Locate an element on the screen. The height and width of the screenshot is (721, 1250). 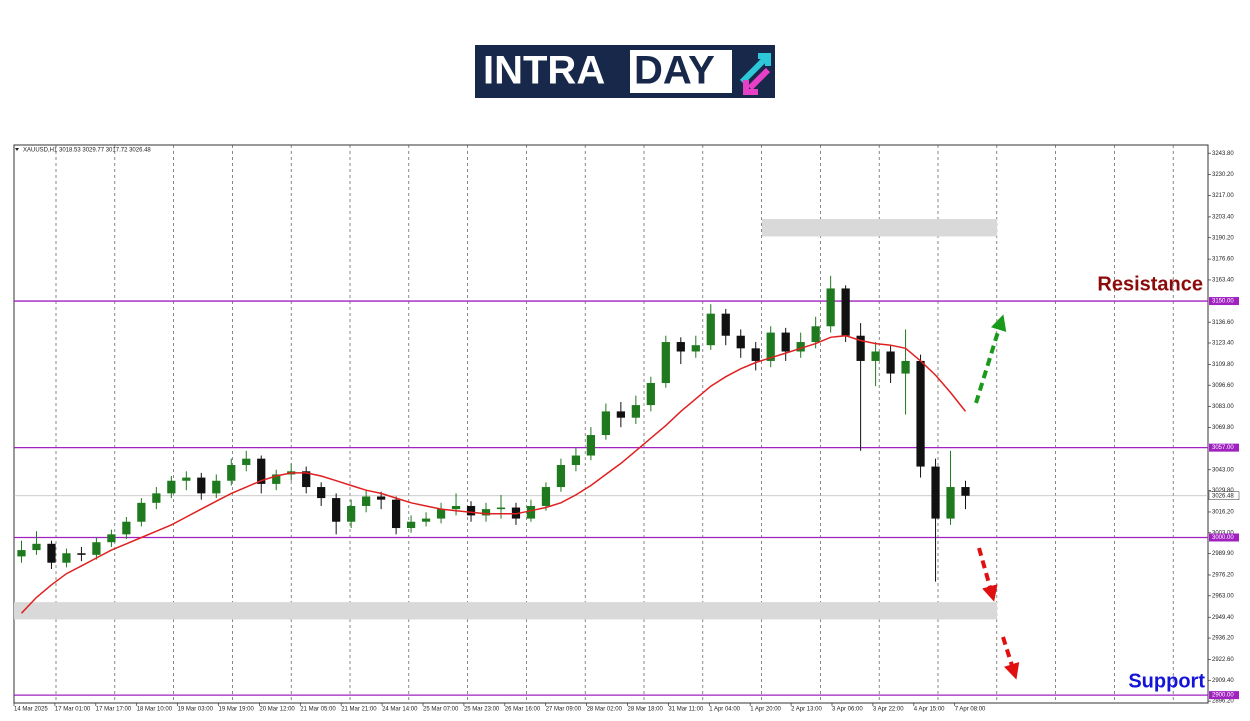
resistance-label: Resistance is located at coordinates (1150, 284).